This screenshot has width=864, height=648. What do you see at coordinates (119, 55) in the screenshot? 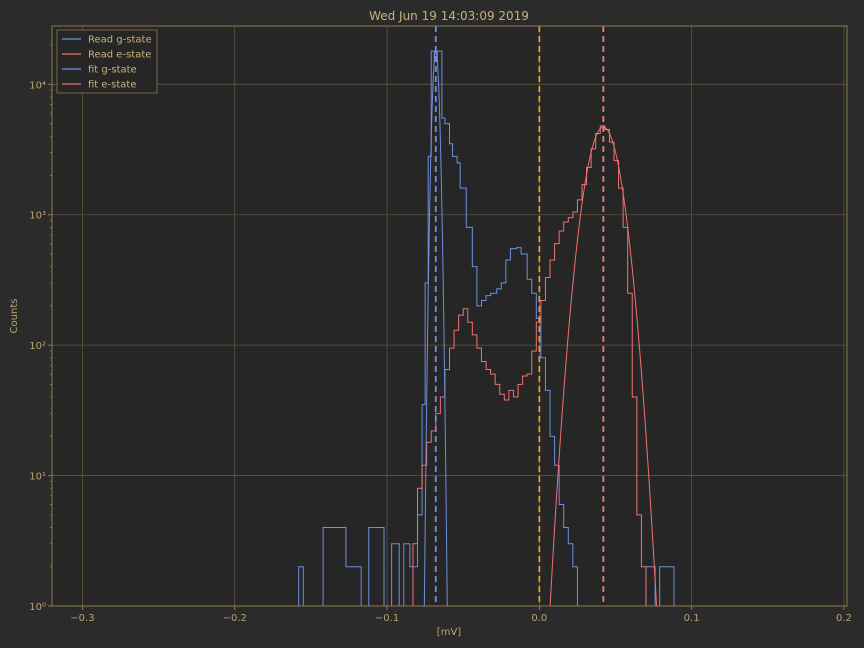
I see `legend-entry: Read e-state` at bounding box center [119, 55].